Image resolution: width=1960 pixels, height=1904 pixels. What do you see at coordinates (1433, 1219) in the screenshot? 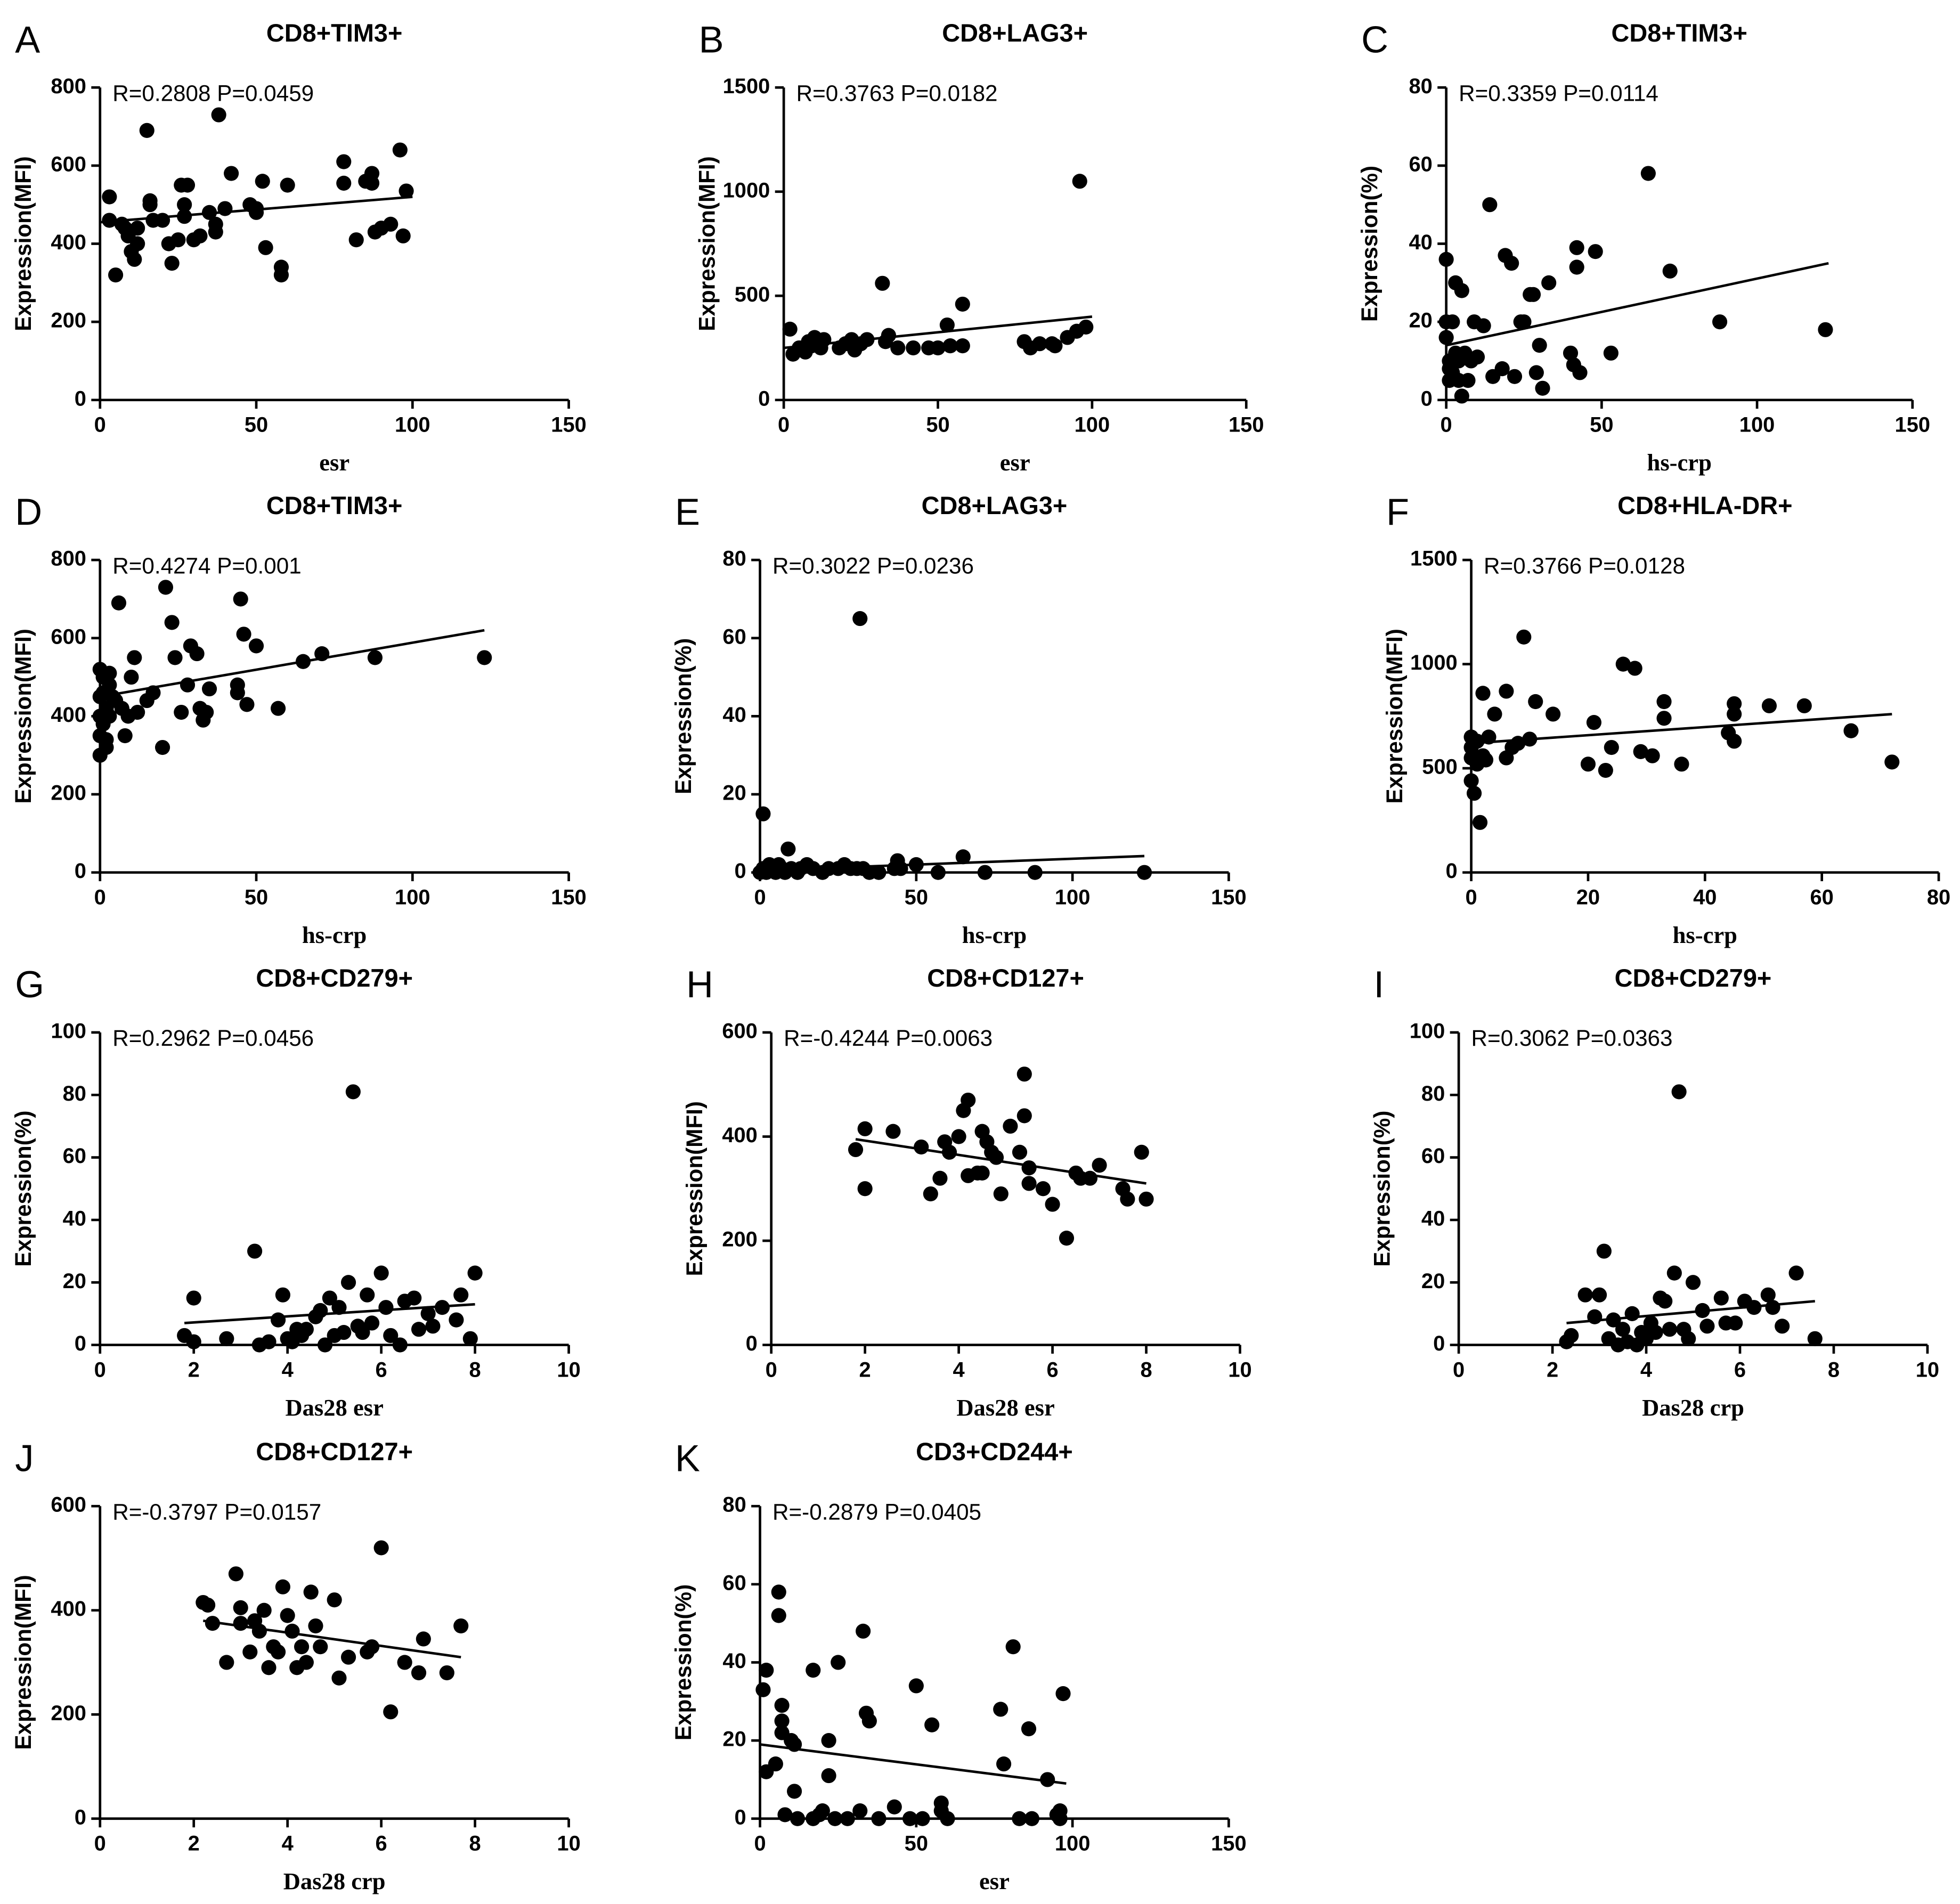
I see `y-tick-label: 40` at bounding box center [1433, 1219].